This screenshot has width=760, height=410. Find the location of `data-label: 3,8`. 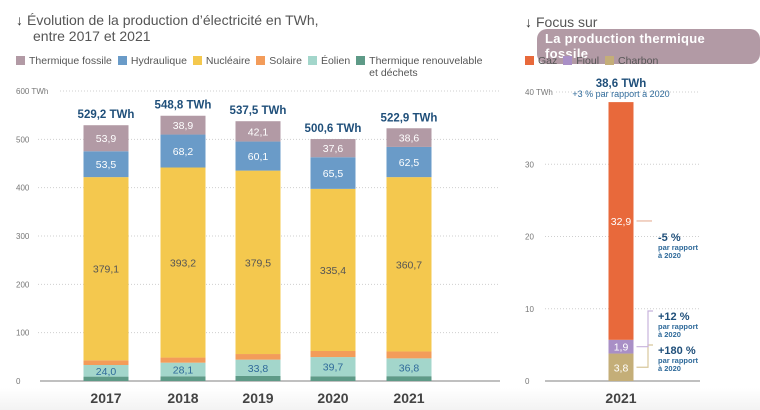

data-label: 3,8 is located at coordinates (621, 368).